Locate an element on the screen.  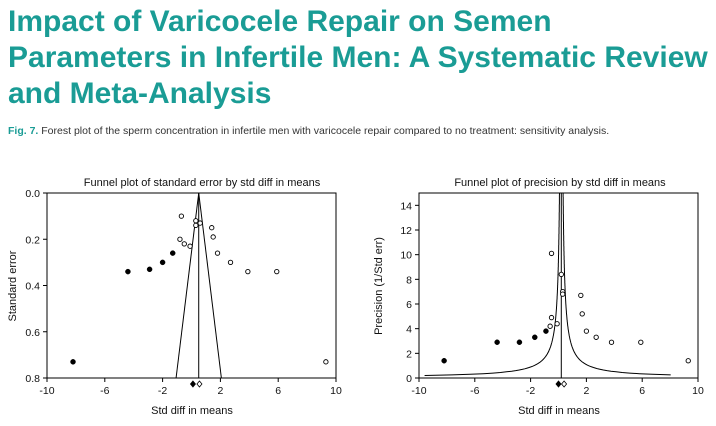
y-tick-label: 0.4 is located at coordinates (32, 287).